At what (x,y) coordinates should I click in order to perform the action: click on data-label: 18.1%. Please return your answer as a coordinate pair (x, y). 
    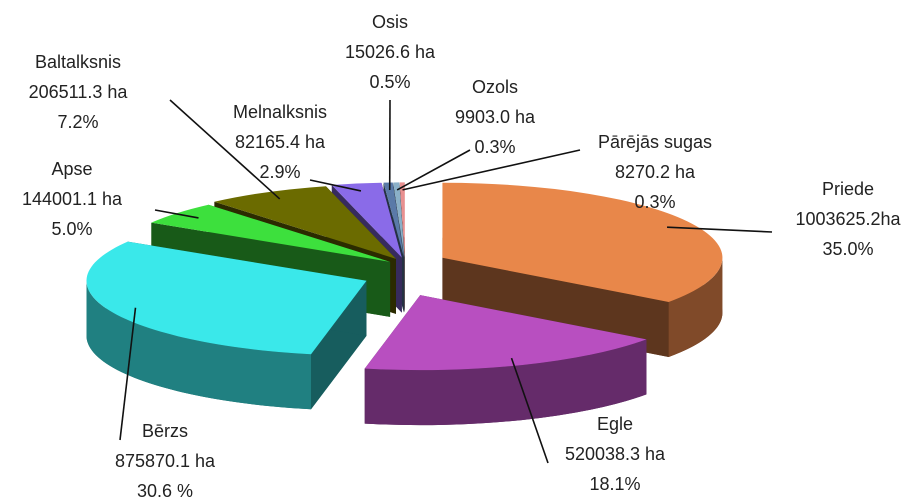
    Looking at the image, I should click on (614, 484).